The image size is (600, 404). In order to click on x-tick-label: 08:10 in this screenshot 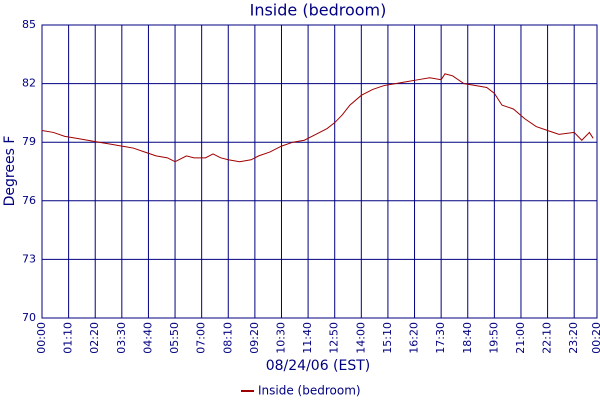, I will do `click(227, 338)`.